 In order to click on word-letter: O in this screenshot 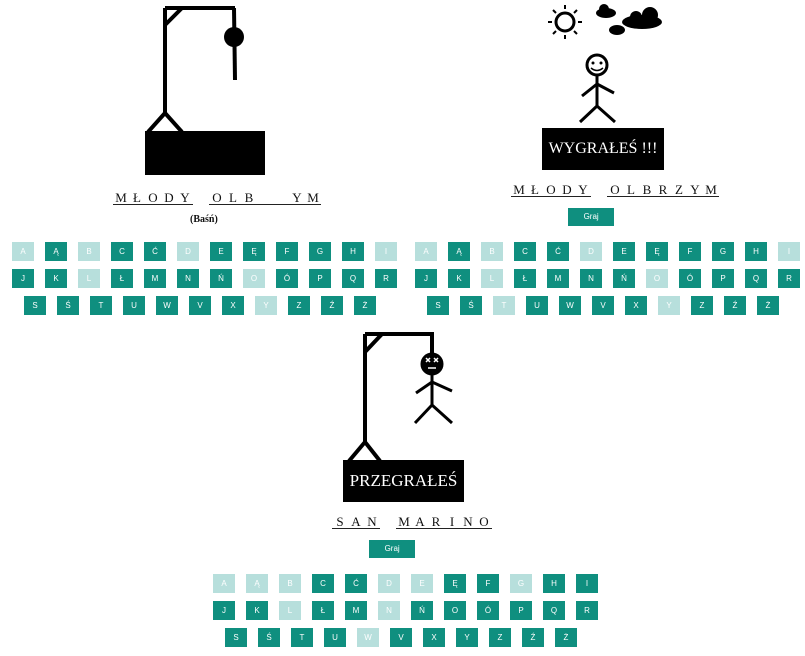, I will do `click(217, 198)`.